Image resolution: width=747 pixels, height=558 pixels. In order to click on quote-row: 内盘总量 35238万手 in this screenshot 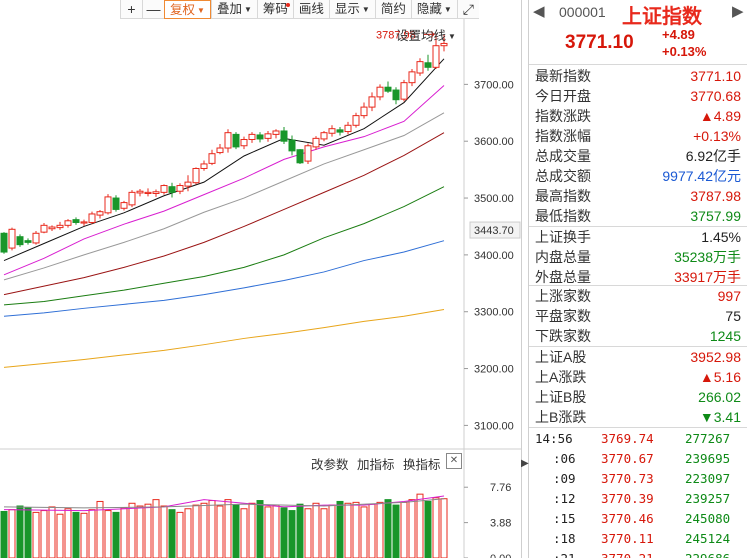, I will do `click(638, 257)`.